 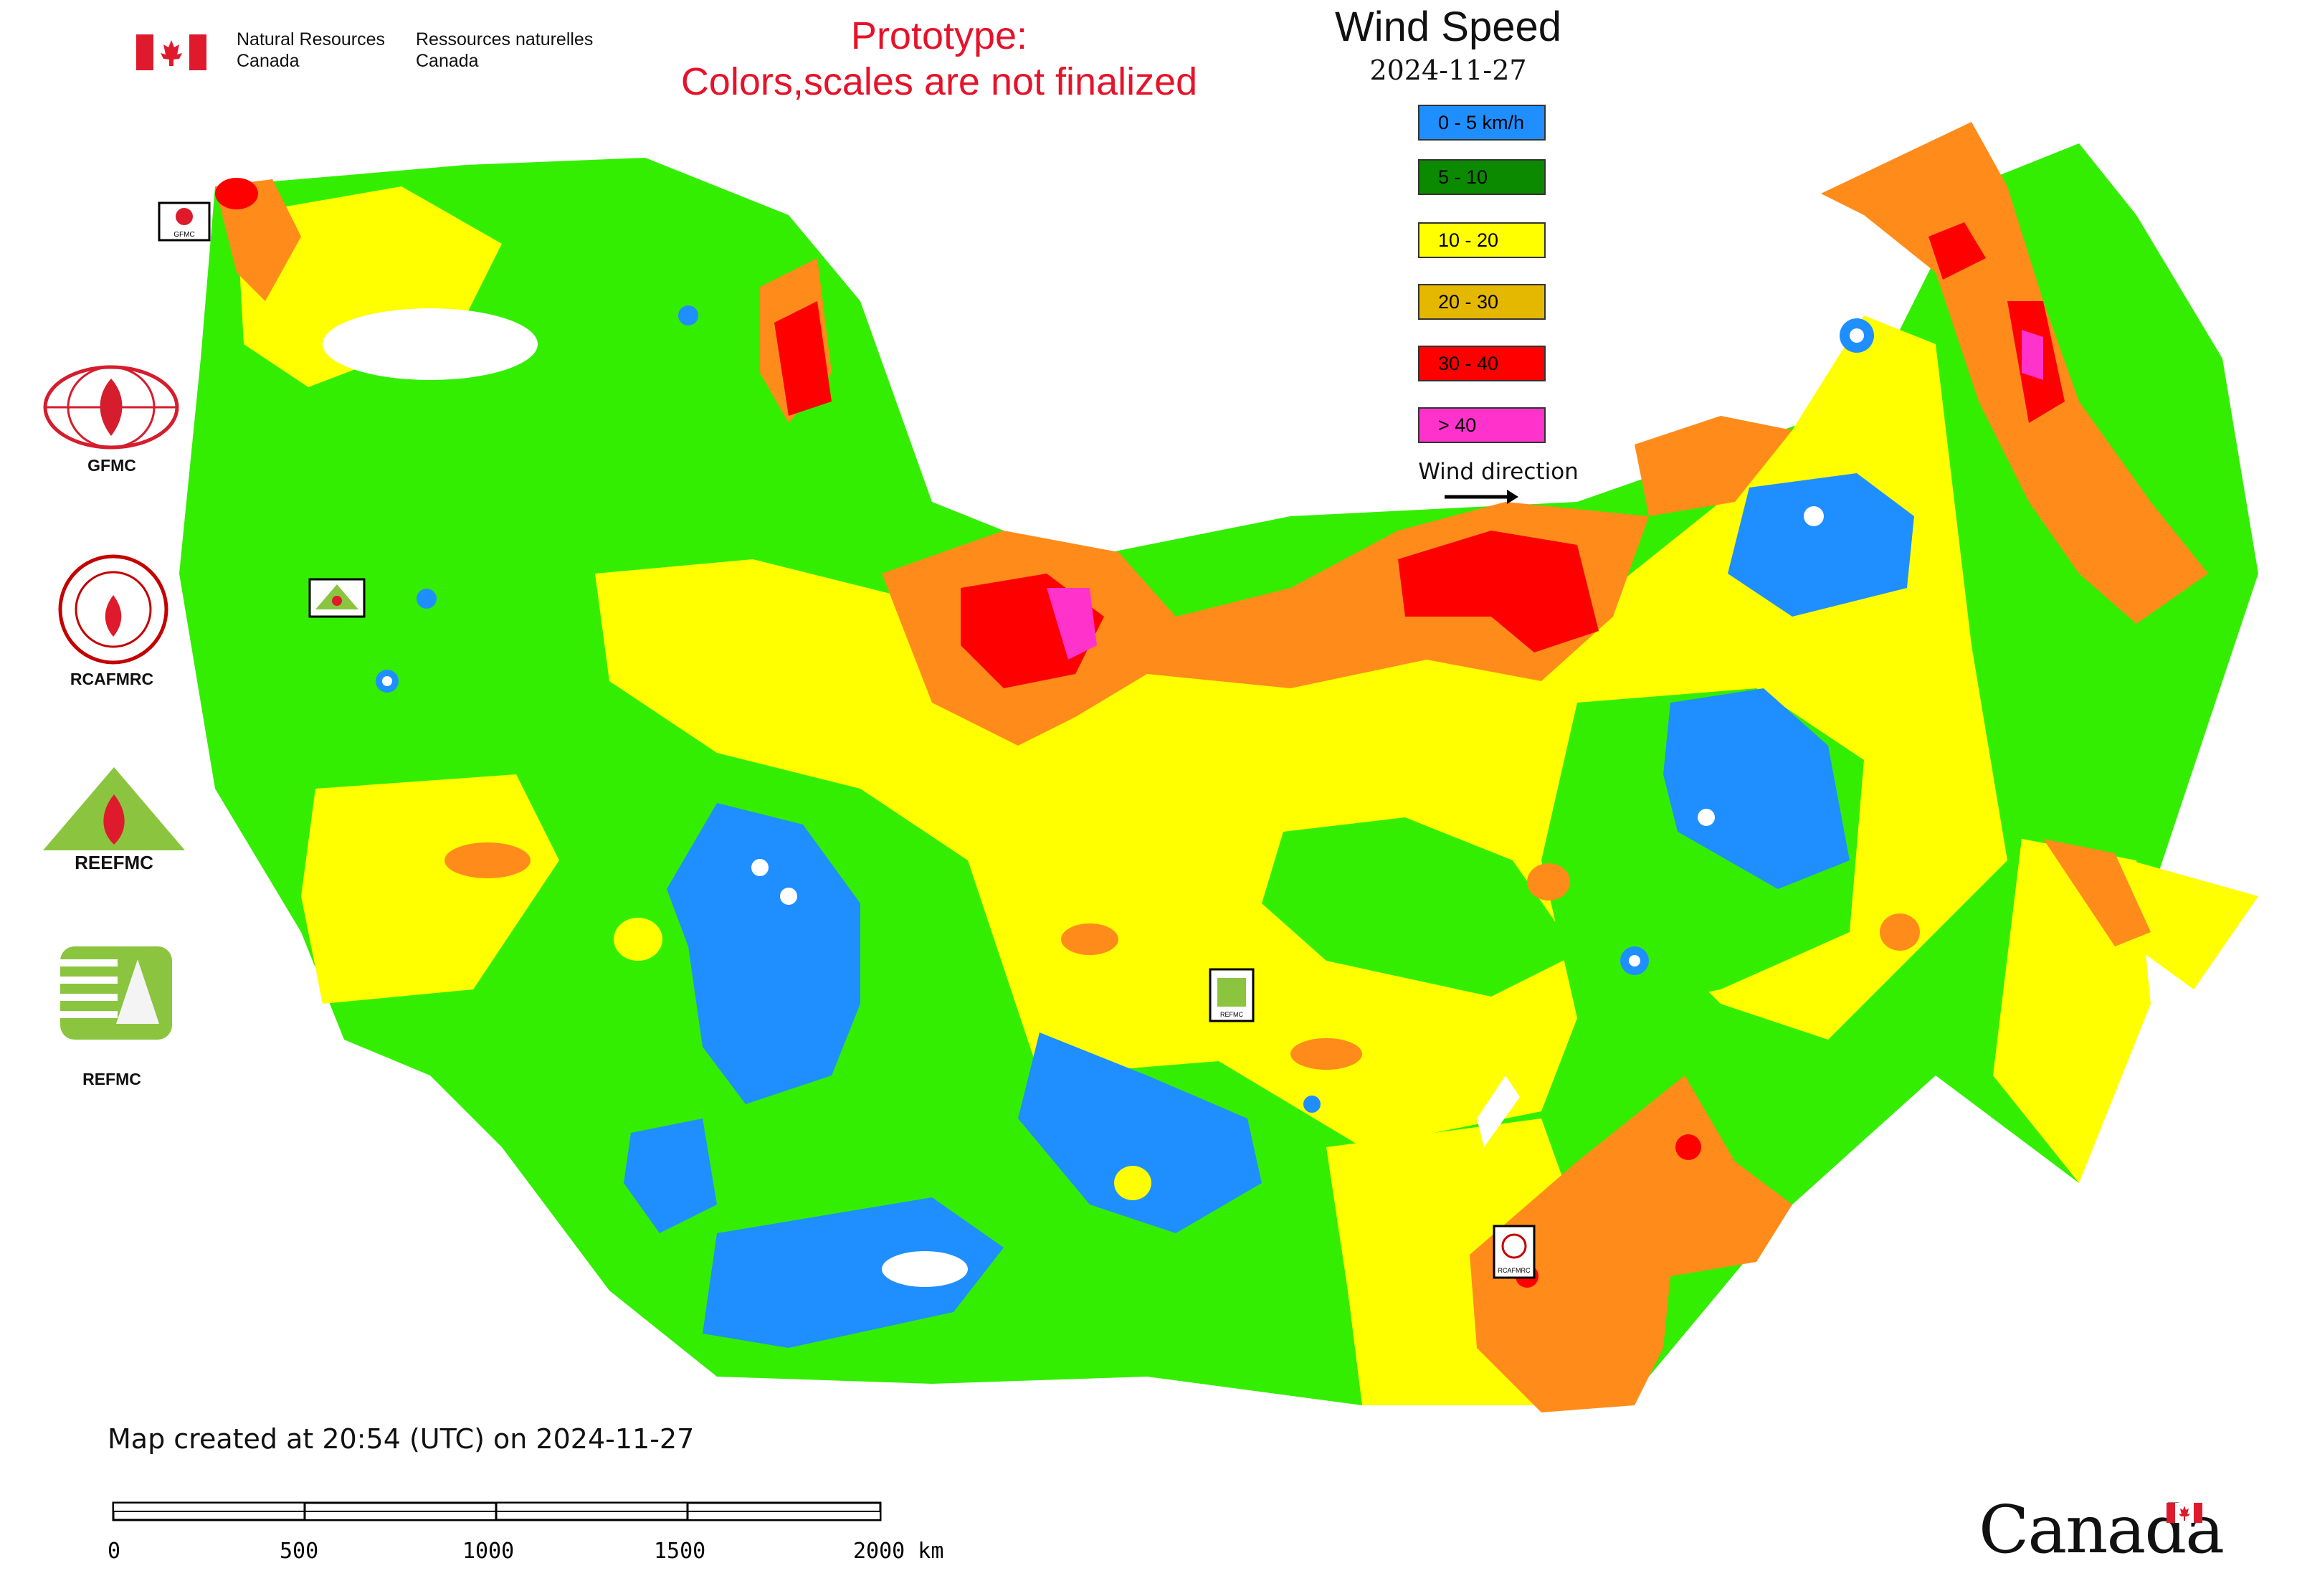 What do you see at coordinates (114, 862) in the screenshot?
I see `svg-text: REEFMC` at bounding box center [114, 862].